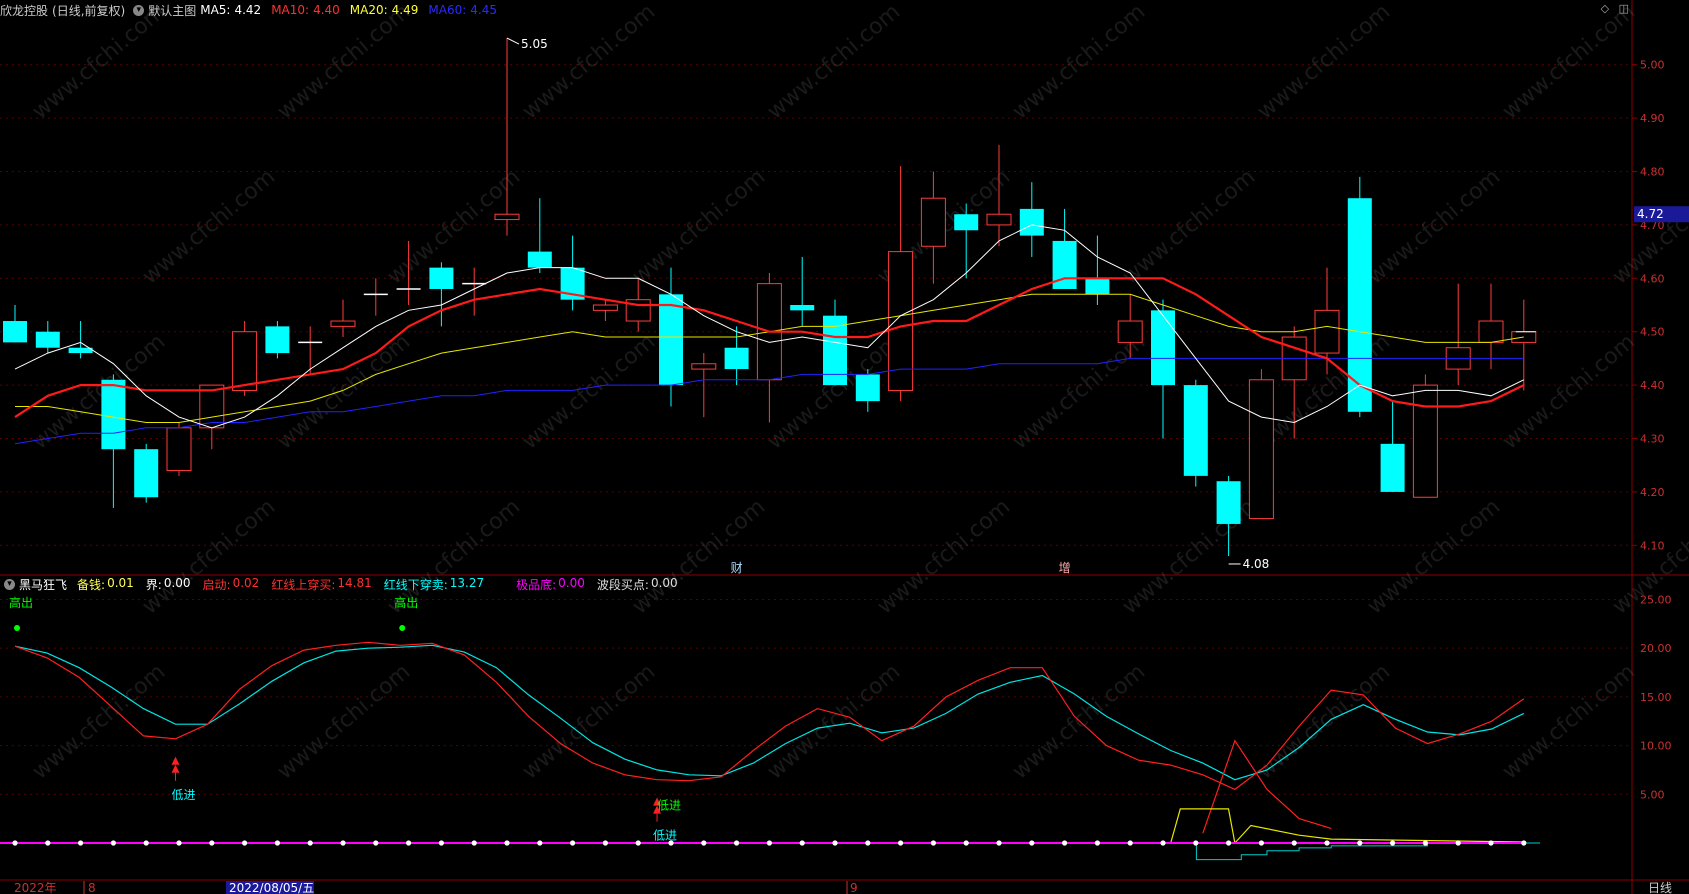 The width and height of the screenshot is (1689, 894). I want to click on ma20-value: 4.49, so click(405, 10).